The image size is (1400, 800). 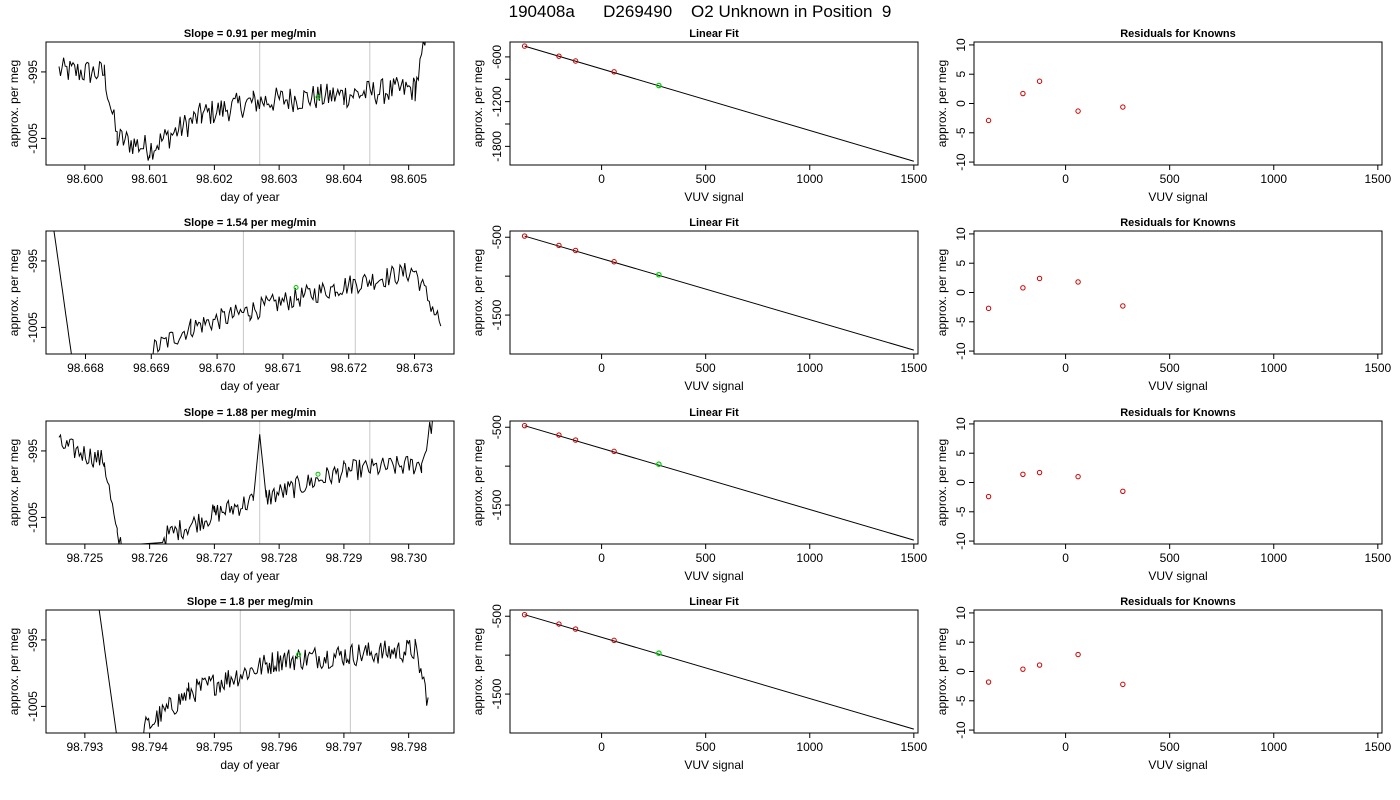 I want to click on signal-trace-line, so click(x=245, y=482).